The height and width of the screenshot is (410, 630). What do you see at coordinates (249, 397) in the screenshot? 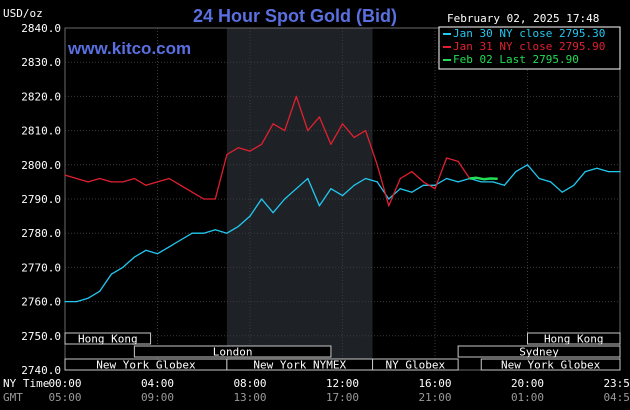
I see `x-tick-label-gmt: 13:00` at bounding box center [249, 397].